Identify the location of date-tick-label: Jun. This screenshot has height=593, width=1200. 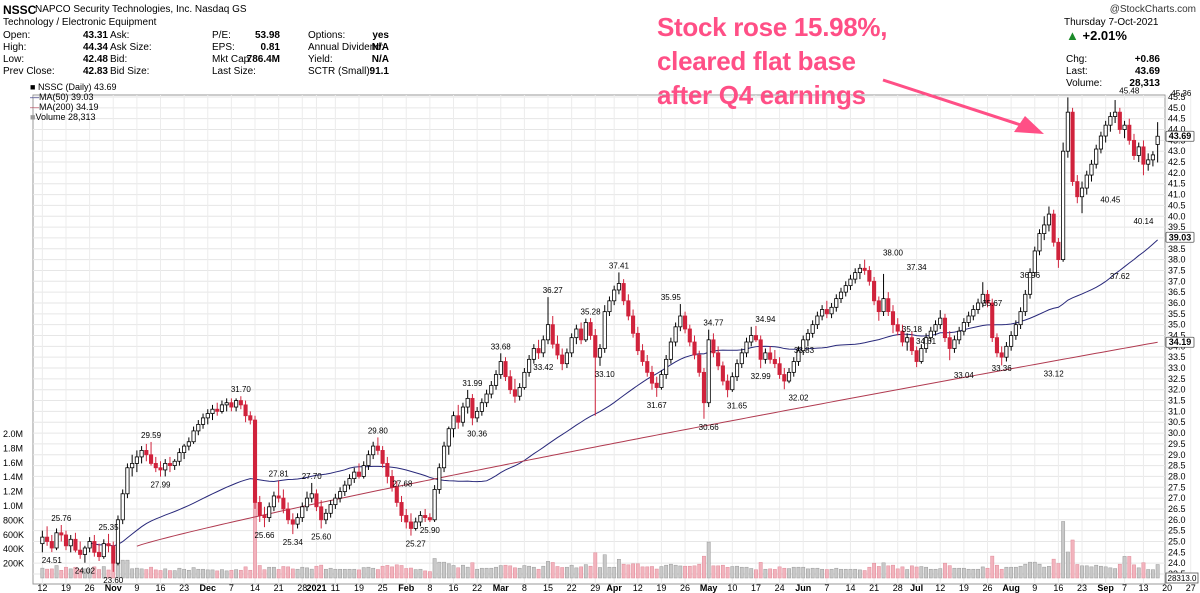
(803, 588).